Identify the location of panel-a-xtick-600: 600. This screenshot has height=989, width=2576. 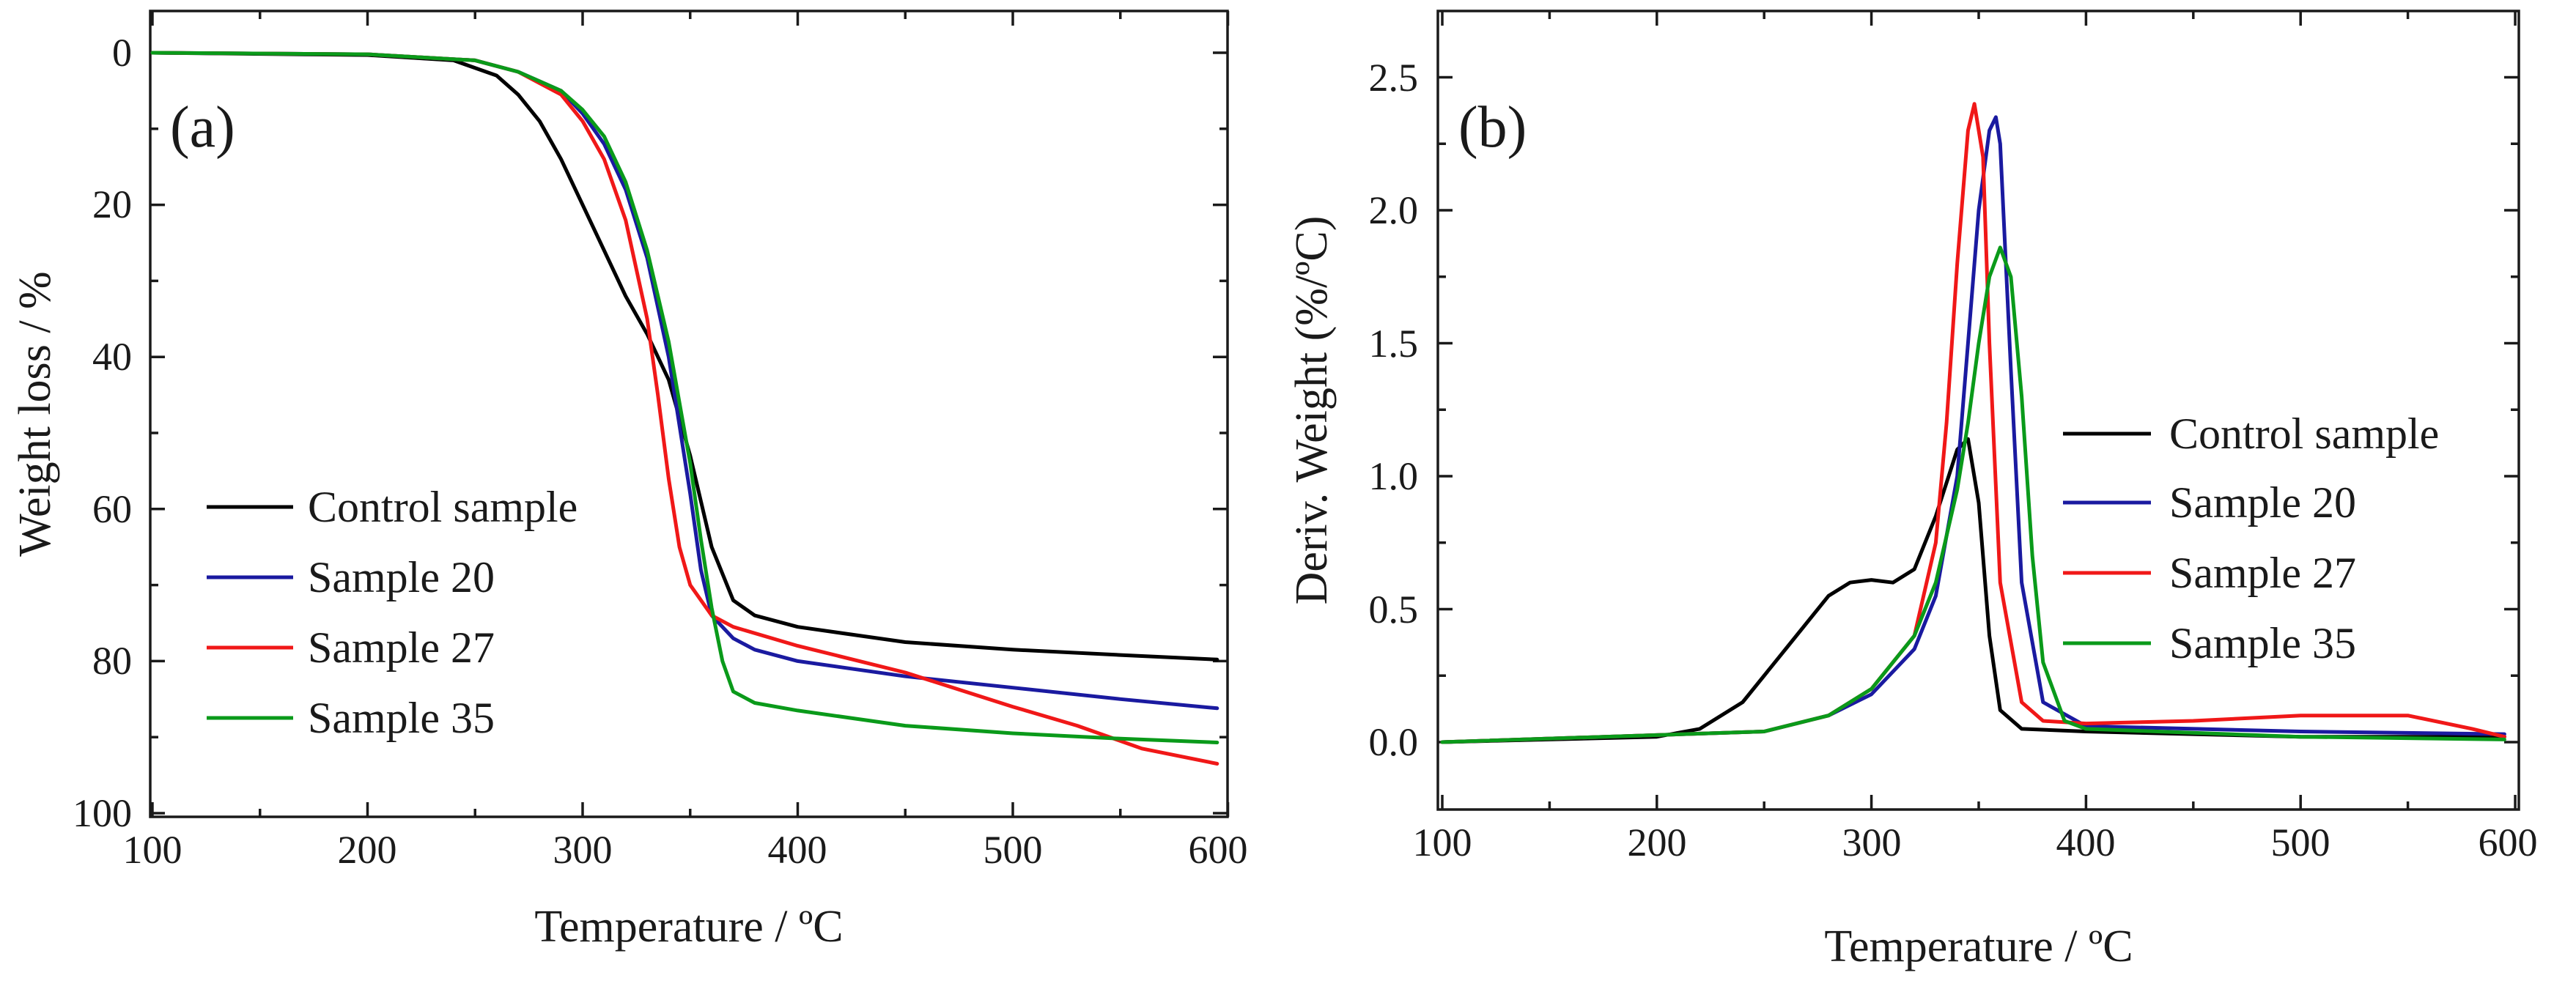
(1218, 850).